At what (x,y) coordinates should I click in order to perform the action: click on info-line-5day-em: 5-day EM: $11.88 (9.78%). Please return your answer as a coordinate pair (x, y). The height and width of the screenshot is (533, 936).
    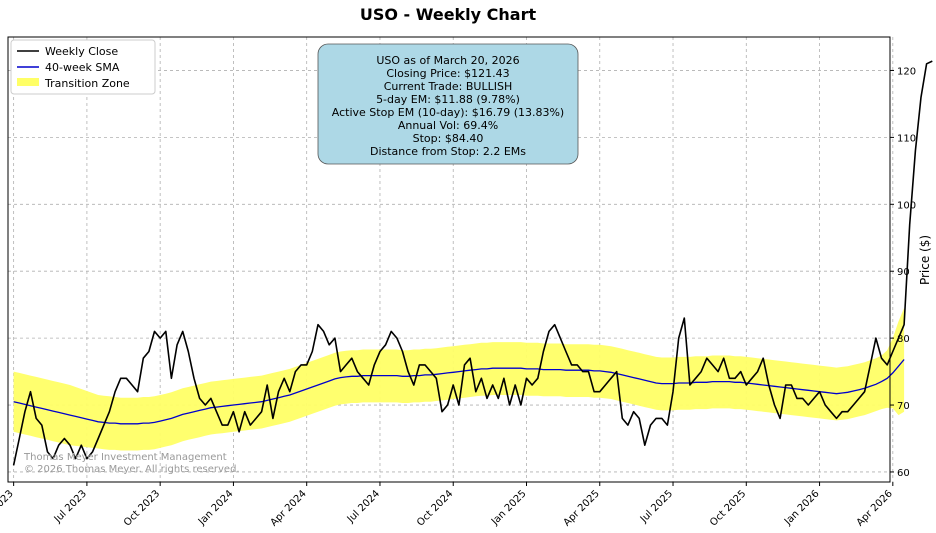
    Looking at the image, I should click on (448, 99).